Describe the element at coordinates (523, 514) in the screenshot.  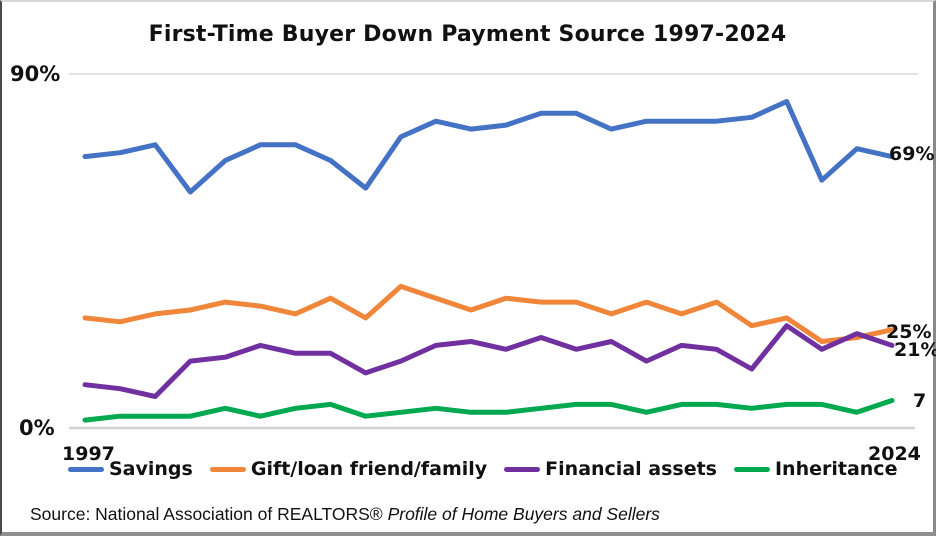
I see `source-publication-title: Profile of Home Buyers and Sellers` at that location.